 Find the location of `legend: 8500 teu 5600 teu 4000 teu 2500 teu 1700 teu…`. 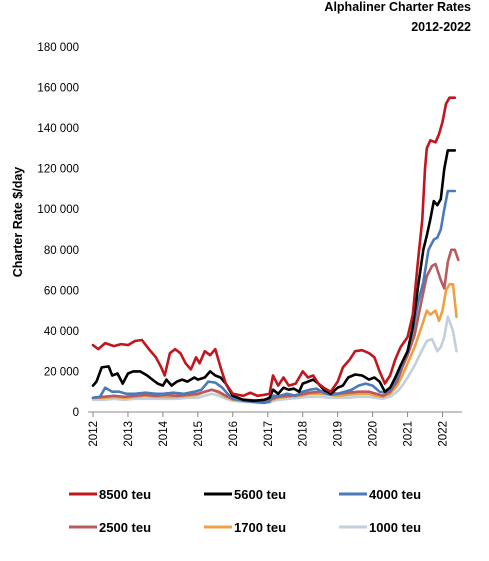

legend: 8500 teu 5600 teu 4000 teu 2500 teu 1700 teu… is located at coordinates (245, 511).